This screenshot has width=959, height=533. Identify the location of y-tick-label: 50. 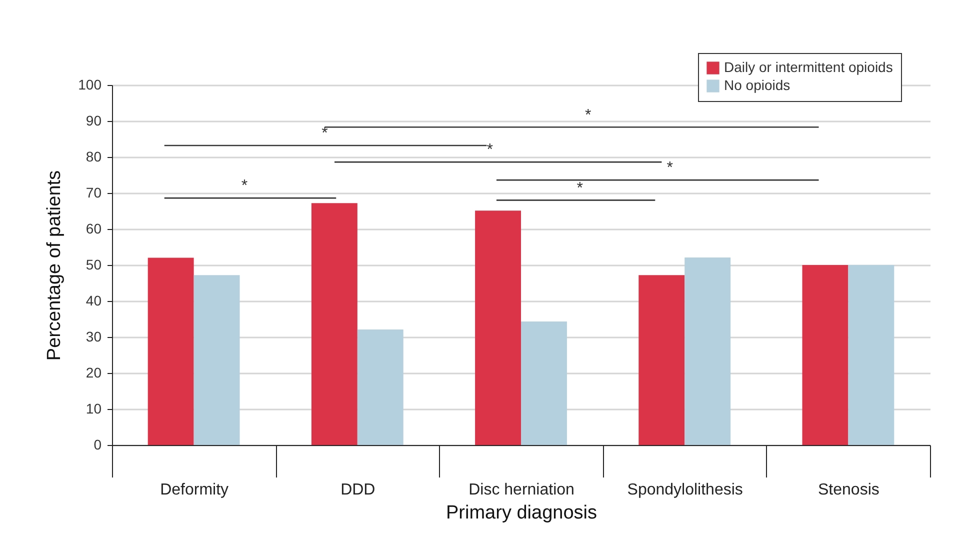
(94, 264).